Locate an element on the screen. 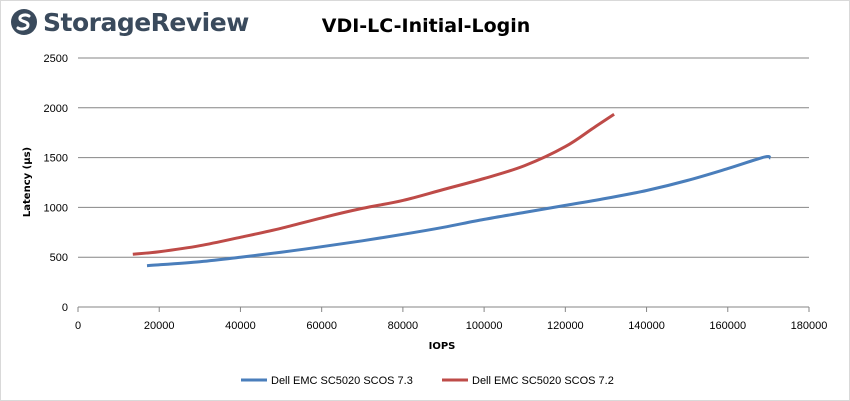 The height and width of the screenshot is (401, 850). x-tick-label: 80000 is located at coordinates (403, 326).